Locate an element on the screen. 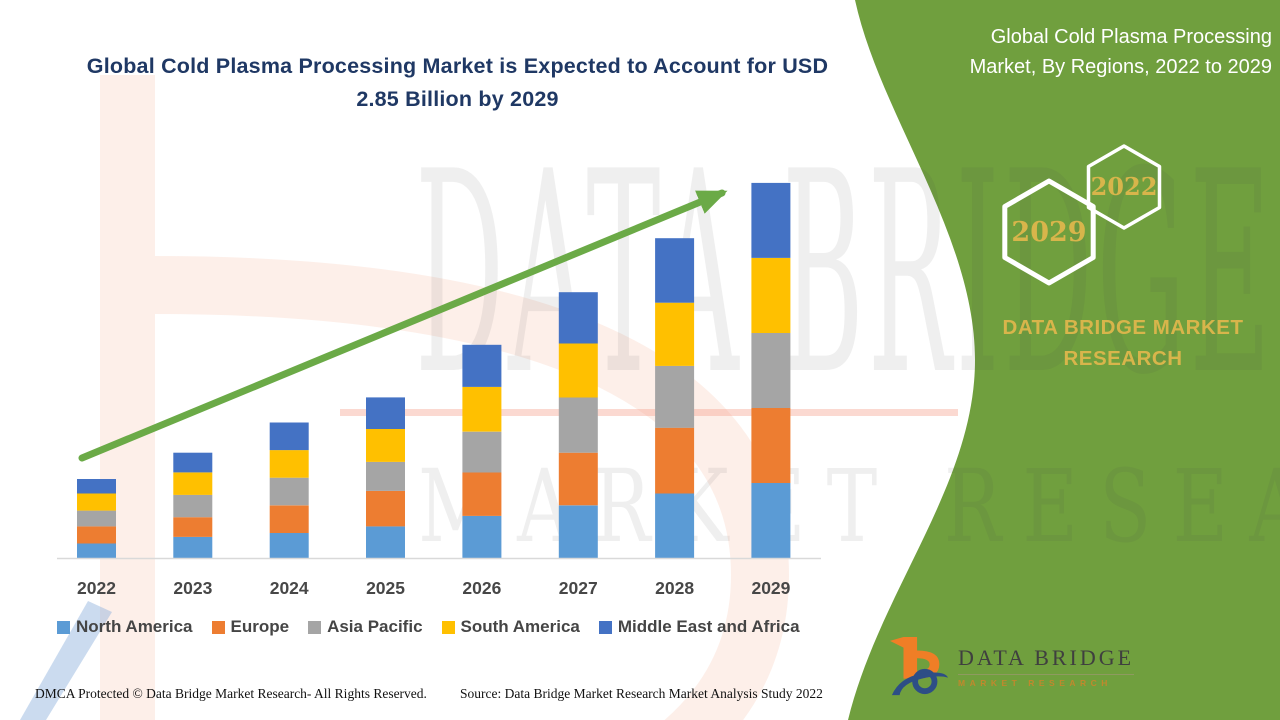 This screenshot has width=1280, height=720. legend-item: South America is located at coordinates (510, 627).